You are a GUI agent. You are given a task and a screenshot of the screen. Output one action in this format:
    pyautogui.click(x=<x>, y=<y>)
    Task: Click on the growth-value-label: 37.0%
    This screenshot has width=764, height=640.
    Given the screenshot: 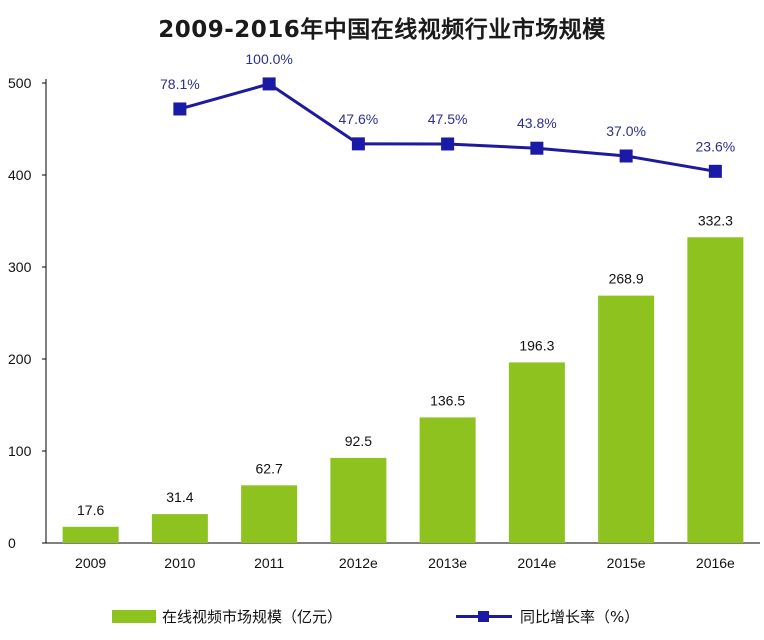 What is the action you would take?
    pyautogui.click(x=626, y=131)
    